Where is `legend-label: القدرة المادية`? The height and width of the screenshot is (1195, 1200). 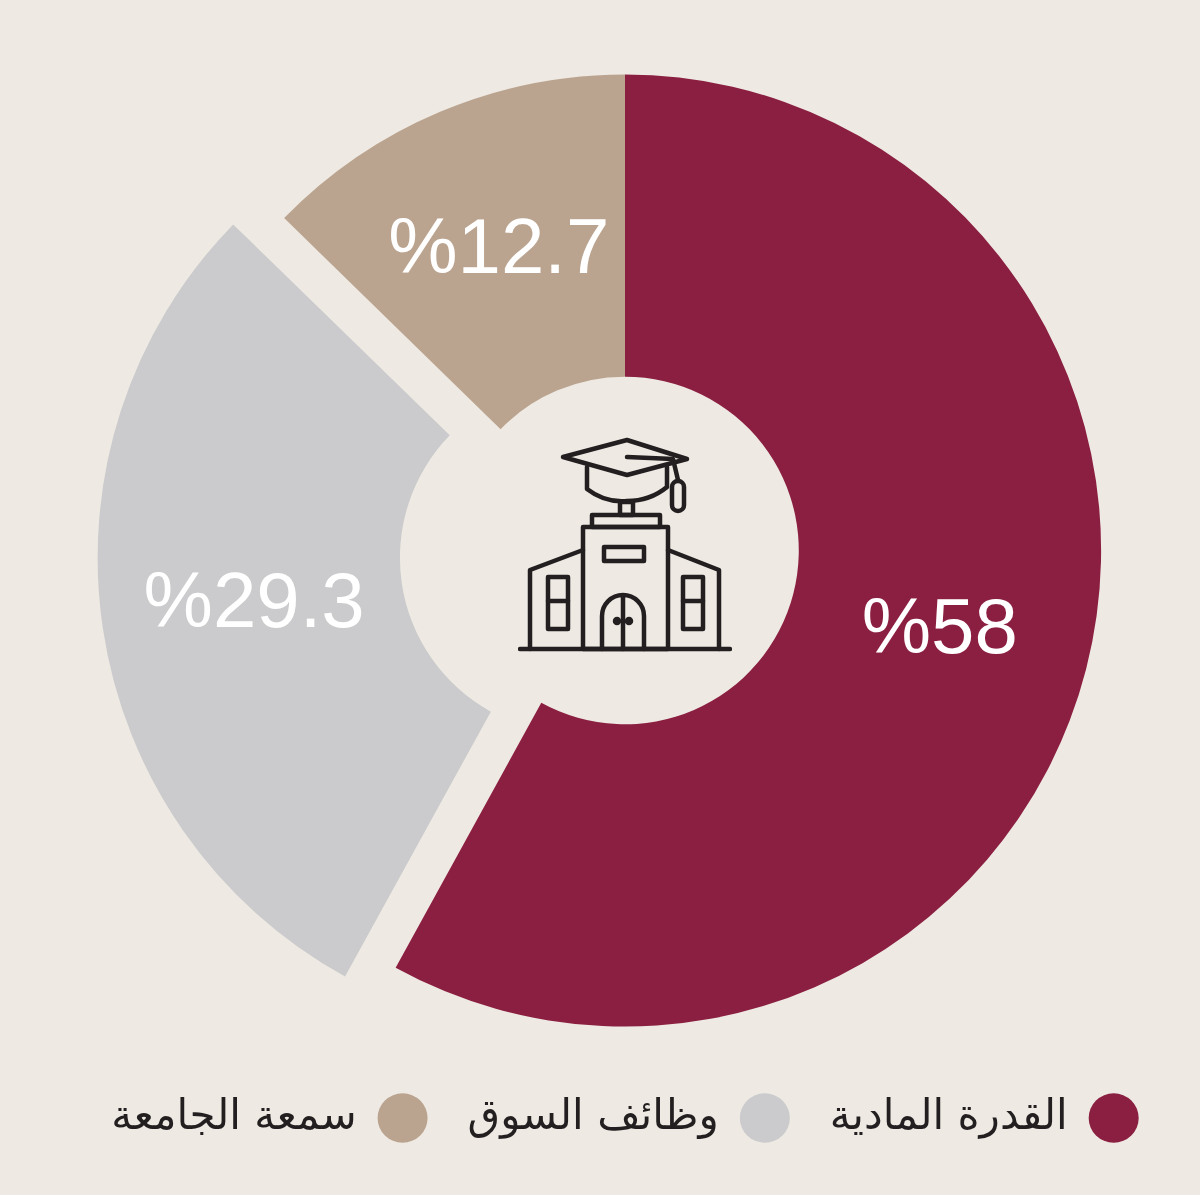
legend-label: القدرة المادية is located at coordinates (948, 1114).